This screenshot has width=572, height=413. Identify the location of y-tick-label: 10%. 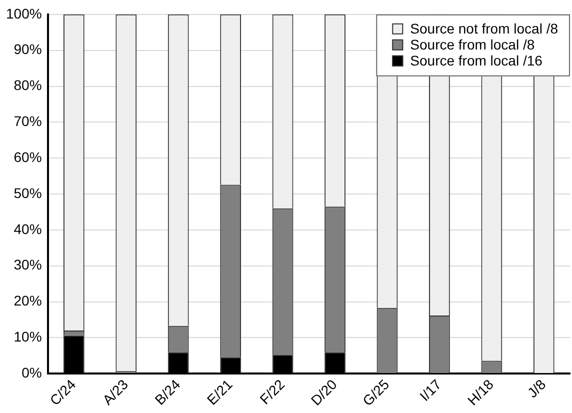
(28, 336).